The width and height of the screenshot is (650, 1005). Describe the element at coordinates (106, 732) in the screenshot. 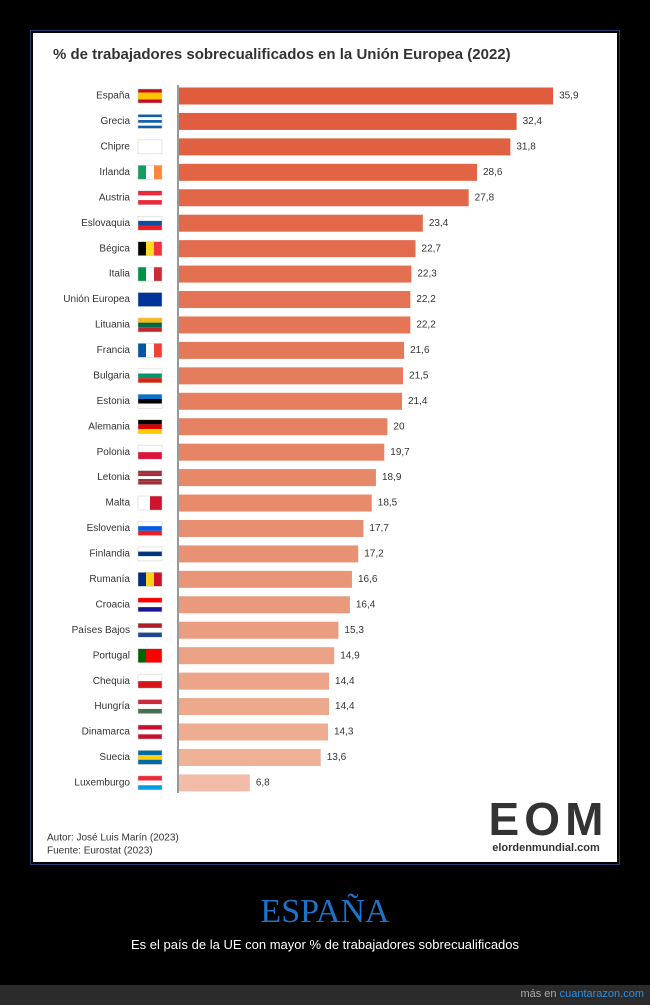

I see `category-label: Dinamarca` at that location.